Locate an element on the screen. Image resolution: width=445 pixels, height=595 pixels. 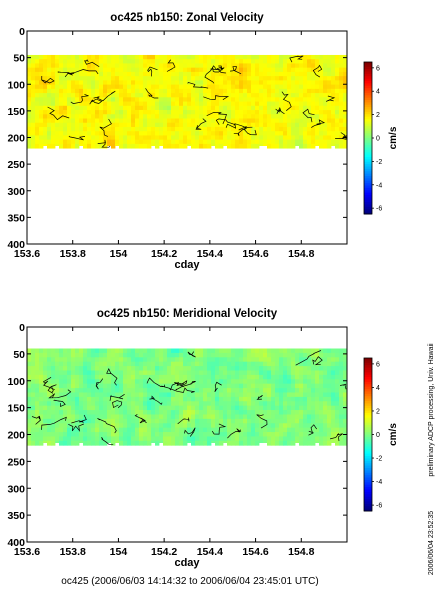
x-tick-label: 154.6 is located at coordinates (255, 552).